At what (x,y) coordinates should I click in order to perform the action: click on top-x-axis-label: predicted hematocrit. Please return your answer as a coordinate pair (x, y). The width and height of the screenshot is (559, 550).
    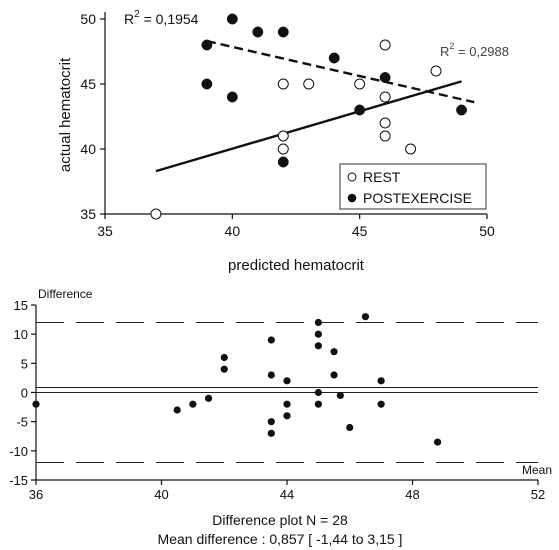
    Looking at the image, I should click on (296, 265).